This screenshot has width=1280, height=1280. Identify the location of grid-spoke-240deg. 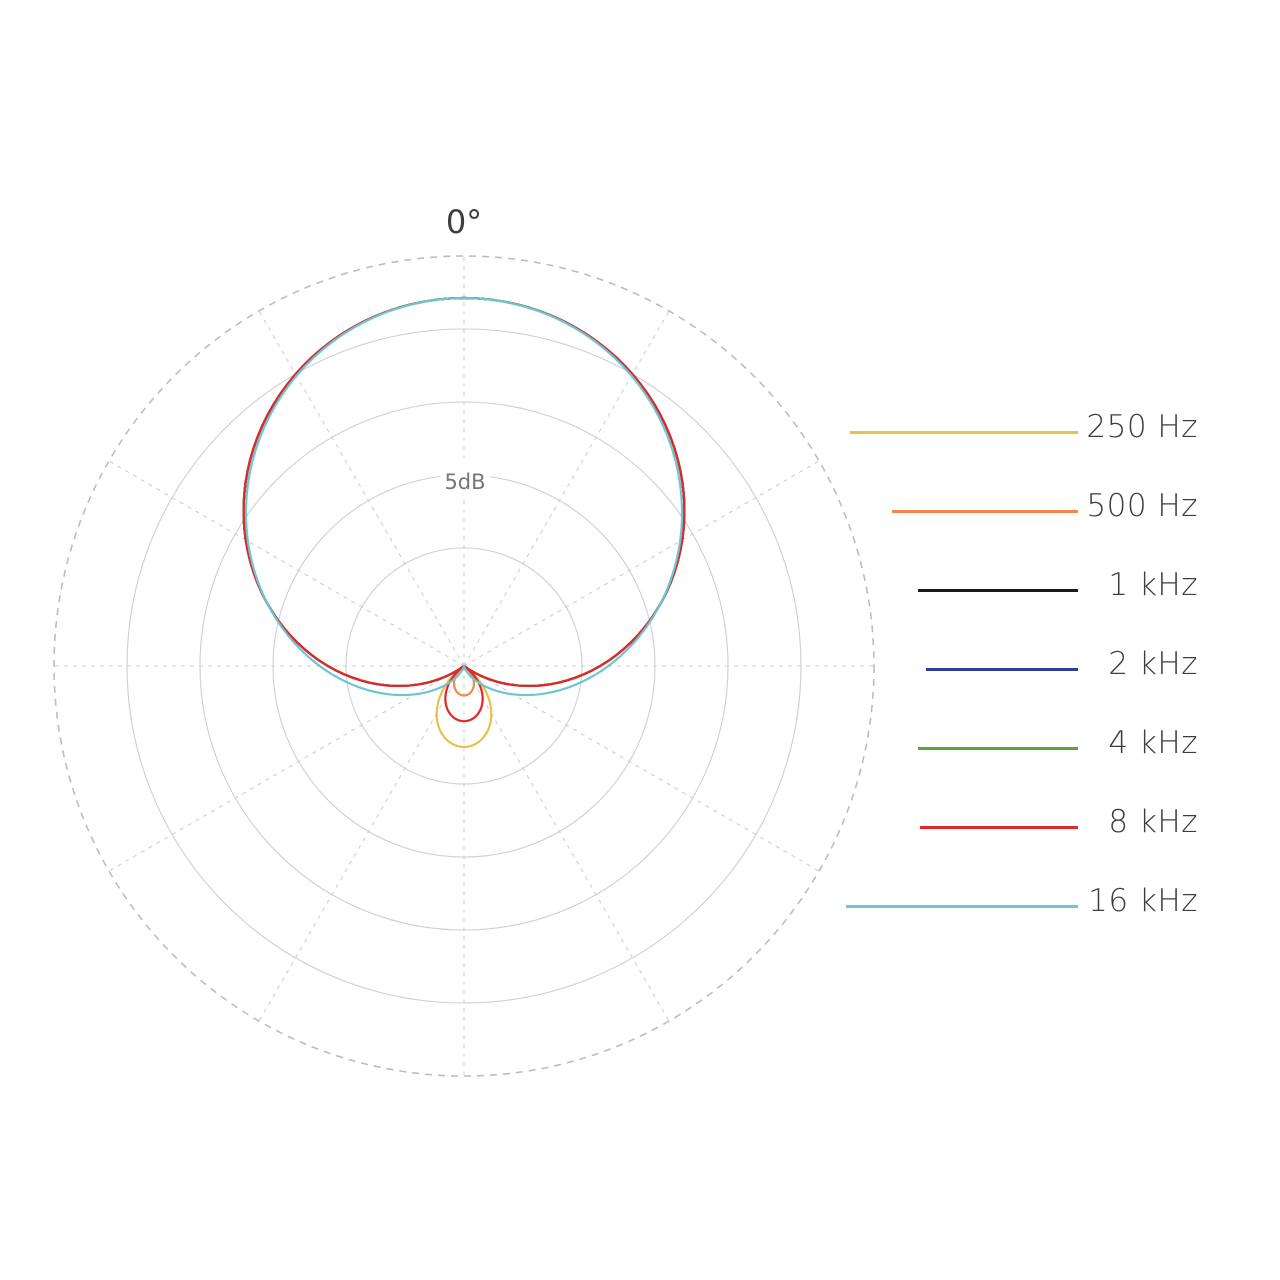
(286, 768).